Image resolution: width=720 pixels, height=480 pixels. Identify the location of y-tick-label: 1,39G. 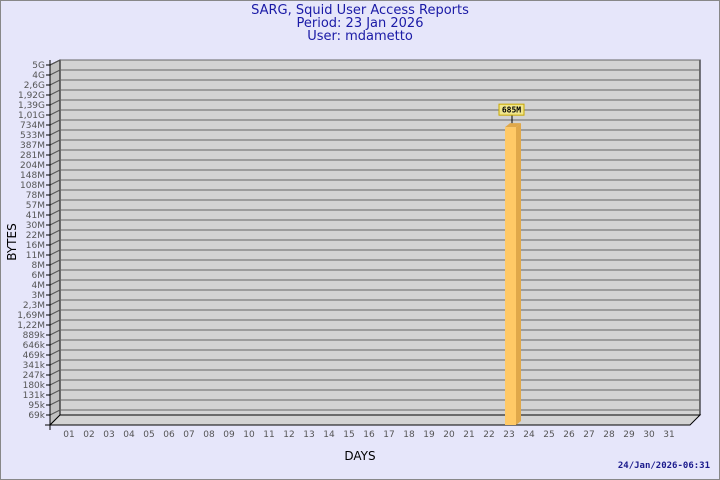
(31, 106).